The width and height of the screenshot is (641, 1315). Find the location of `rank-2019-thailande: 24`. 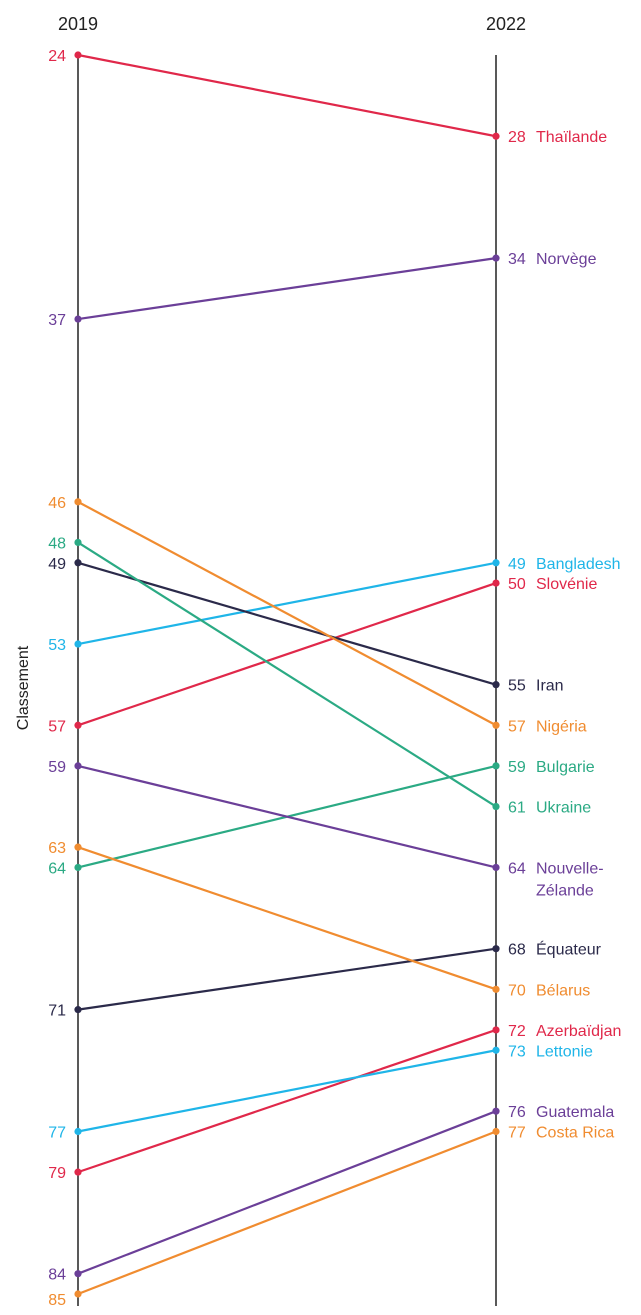

rank-2019-thailande: 24 is located at coordinates (57, 56).